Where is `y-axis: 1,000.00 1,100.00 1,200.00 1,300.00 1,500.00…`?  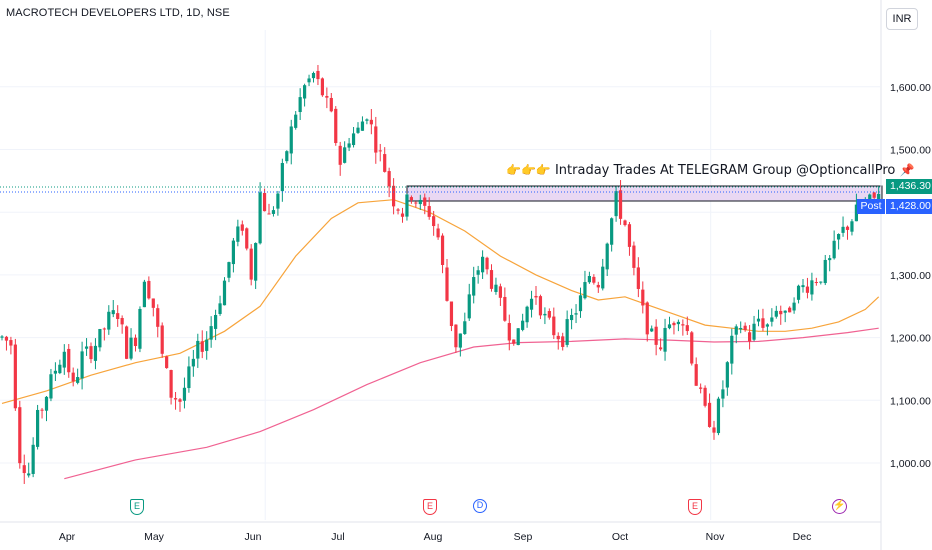 y-axis: 1,000.00 1,100.00 1,200.00 1,300.00 1,500.00… is located at coordinates (905, 275).